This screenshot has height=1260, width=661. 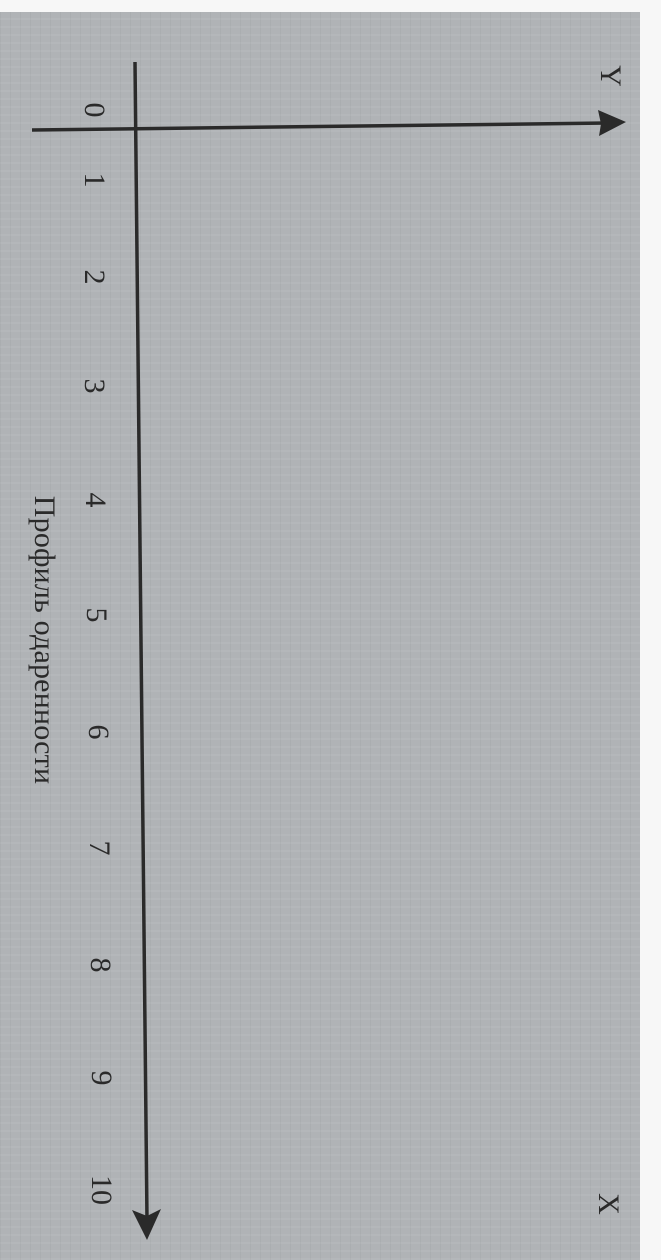 I want to click on tick-label-7: 7, so click(x=99, y=848).